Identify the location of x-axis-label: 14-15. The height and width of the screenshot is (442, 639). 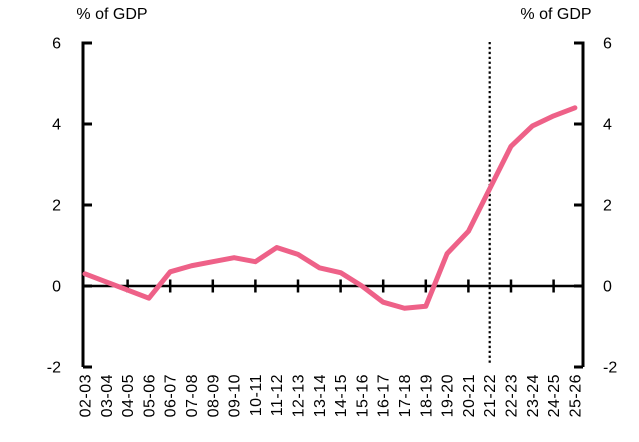
(341, 395).